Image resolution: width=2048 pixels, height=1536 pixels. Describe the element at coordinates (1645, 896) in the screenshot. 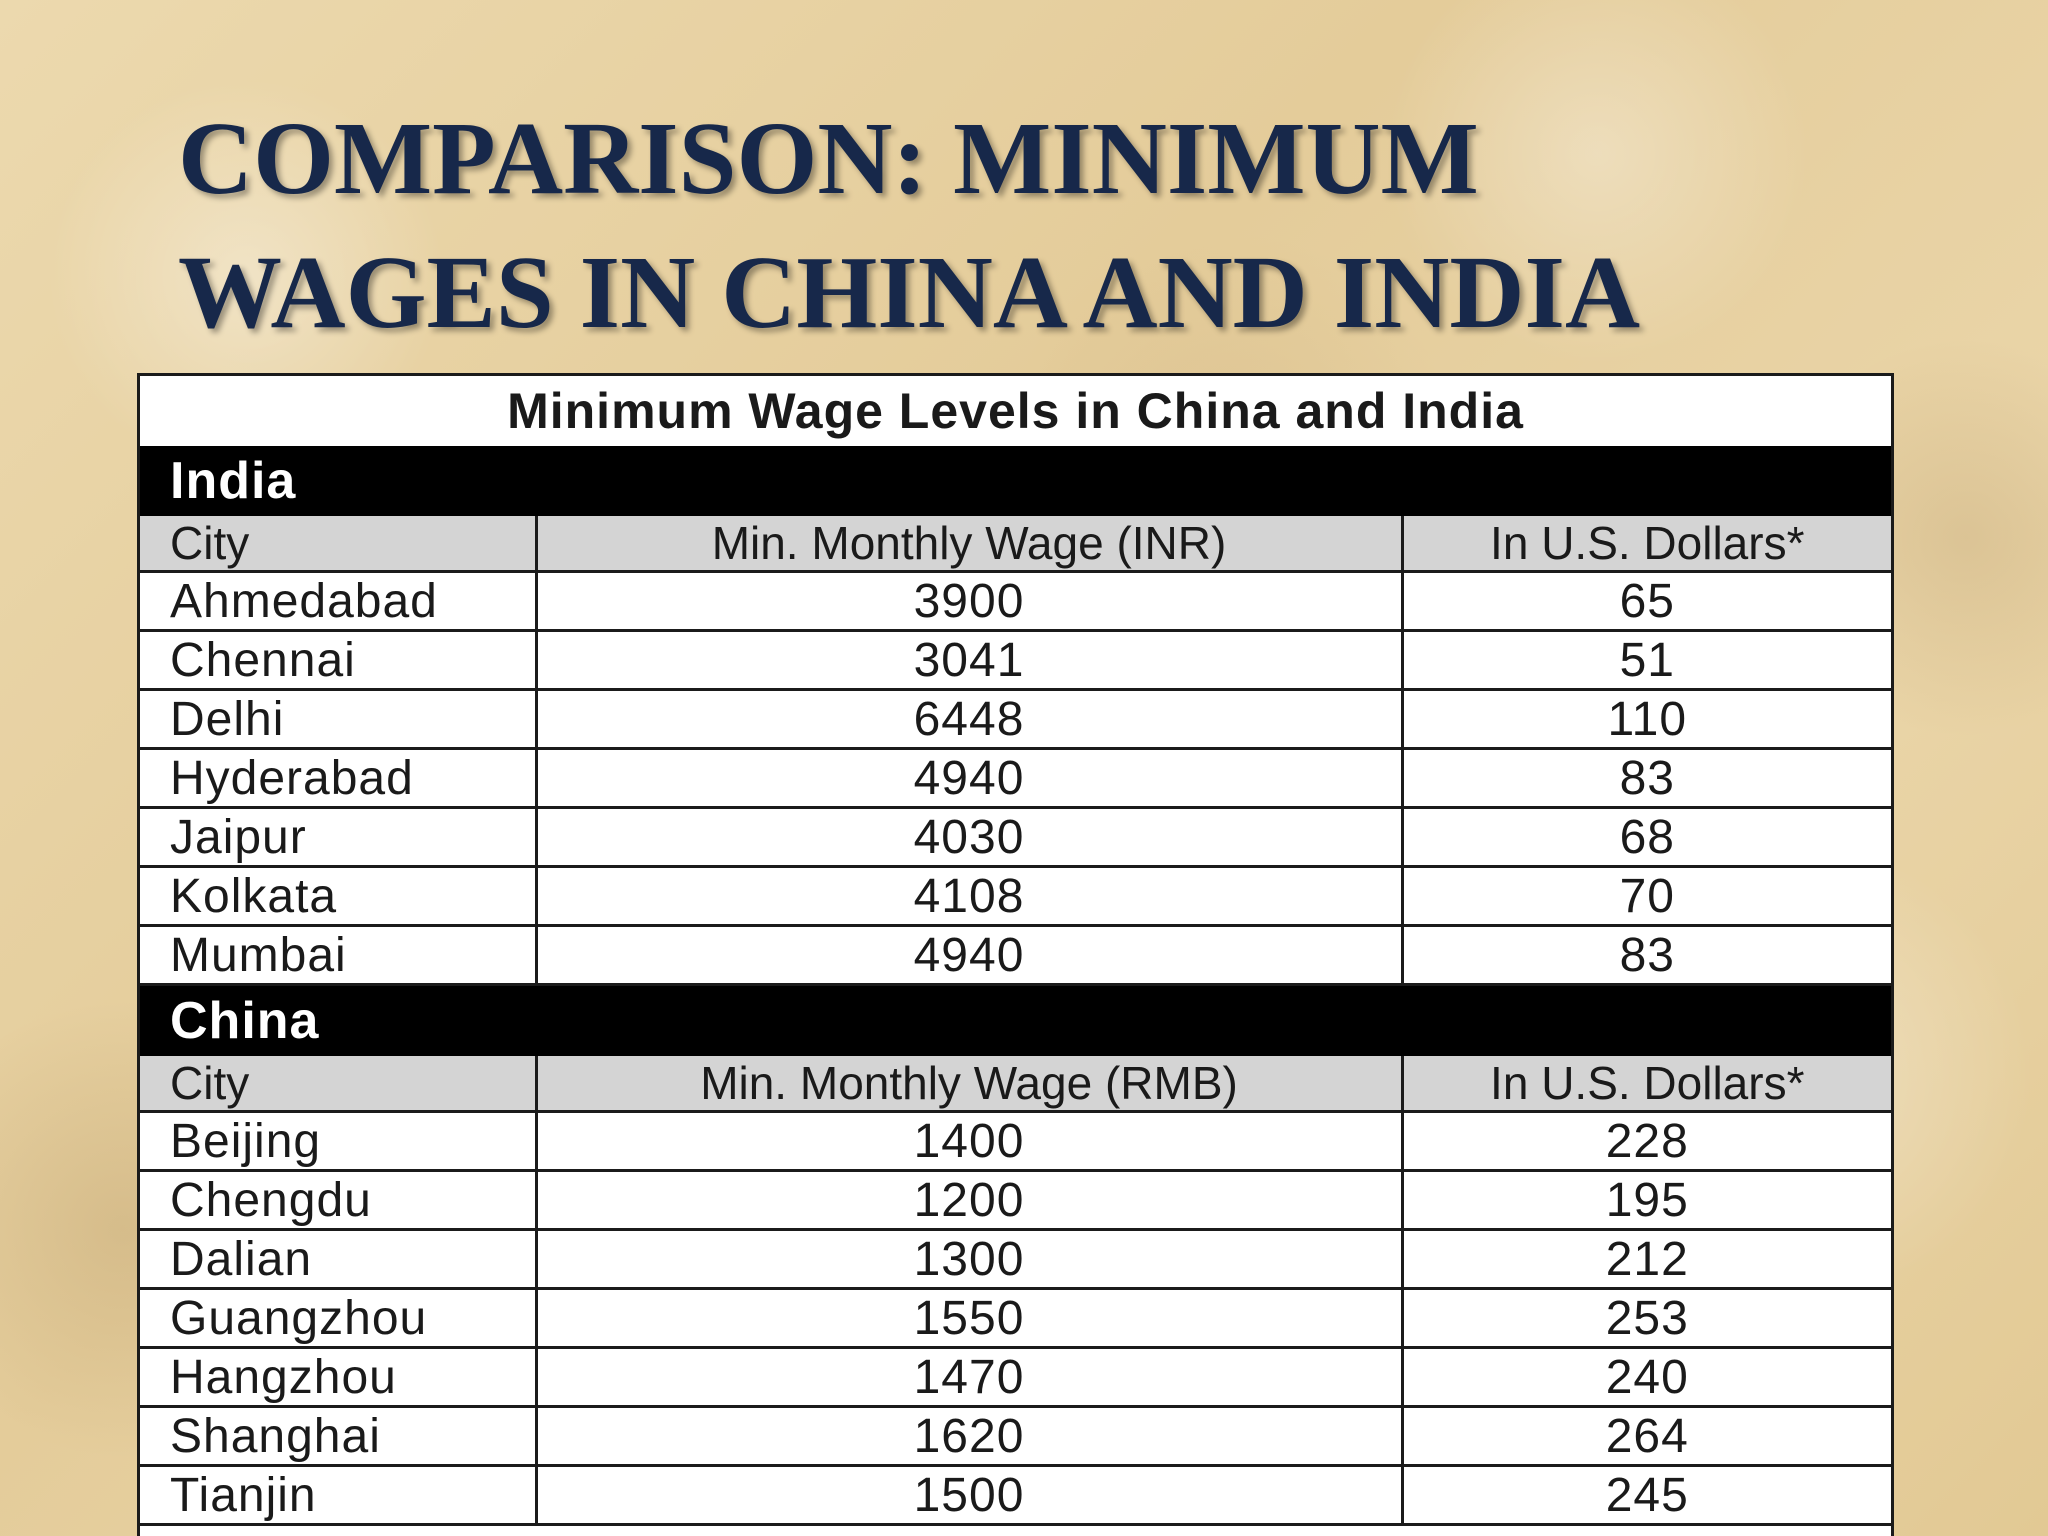

I see `usd-cell: 70` at that location.